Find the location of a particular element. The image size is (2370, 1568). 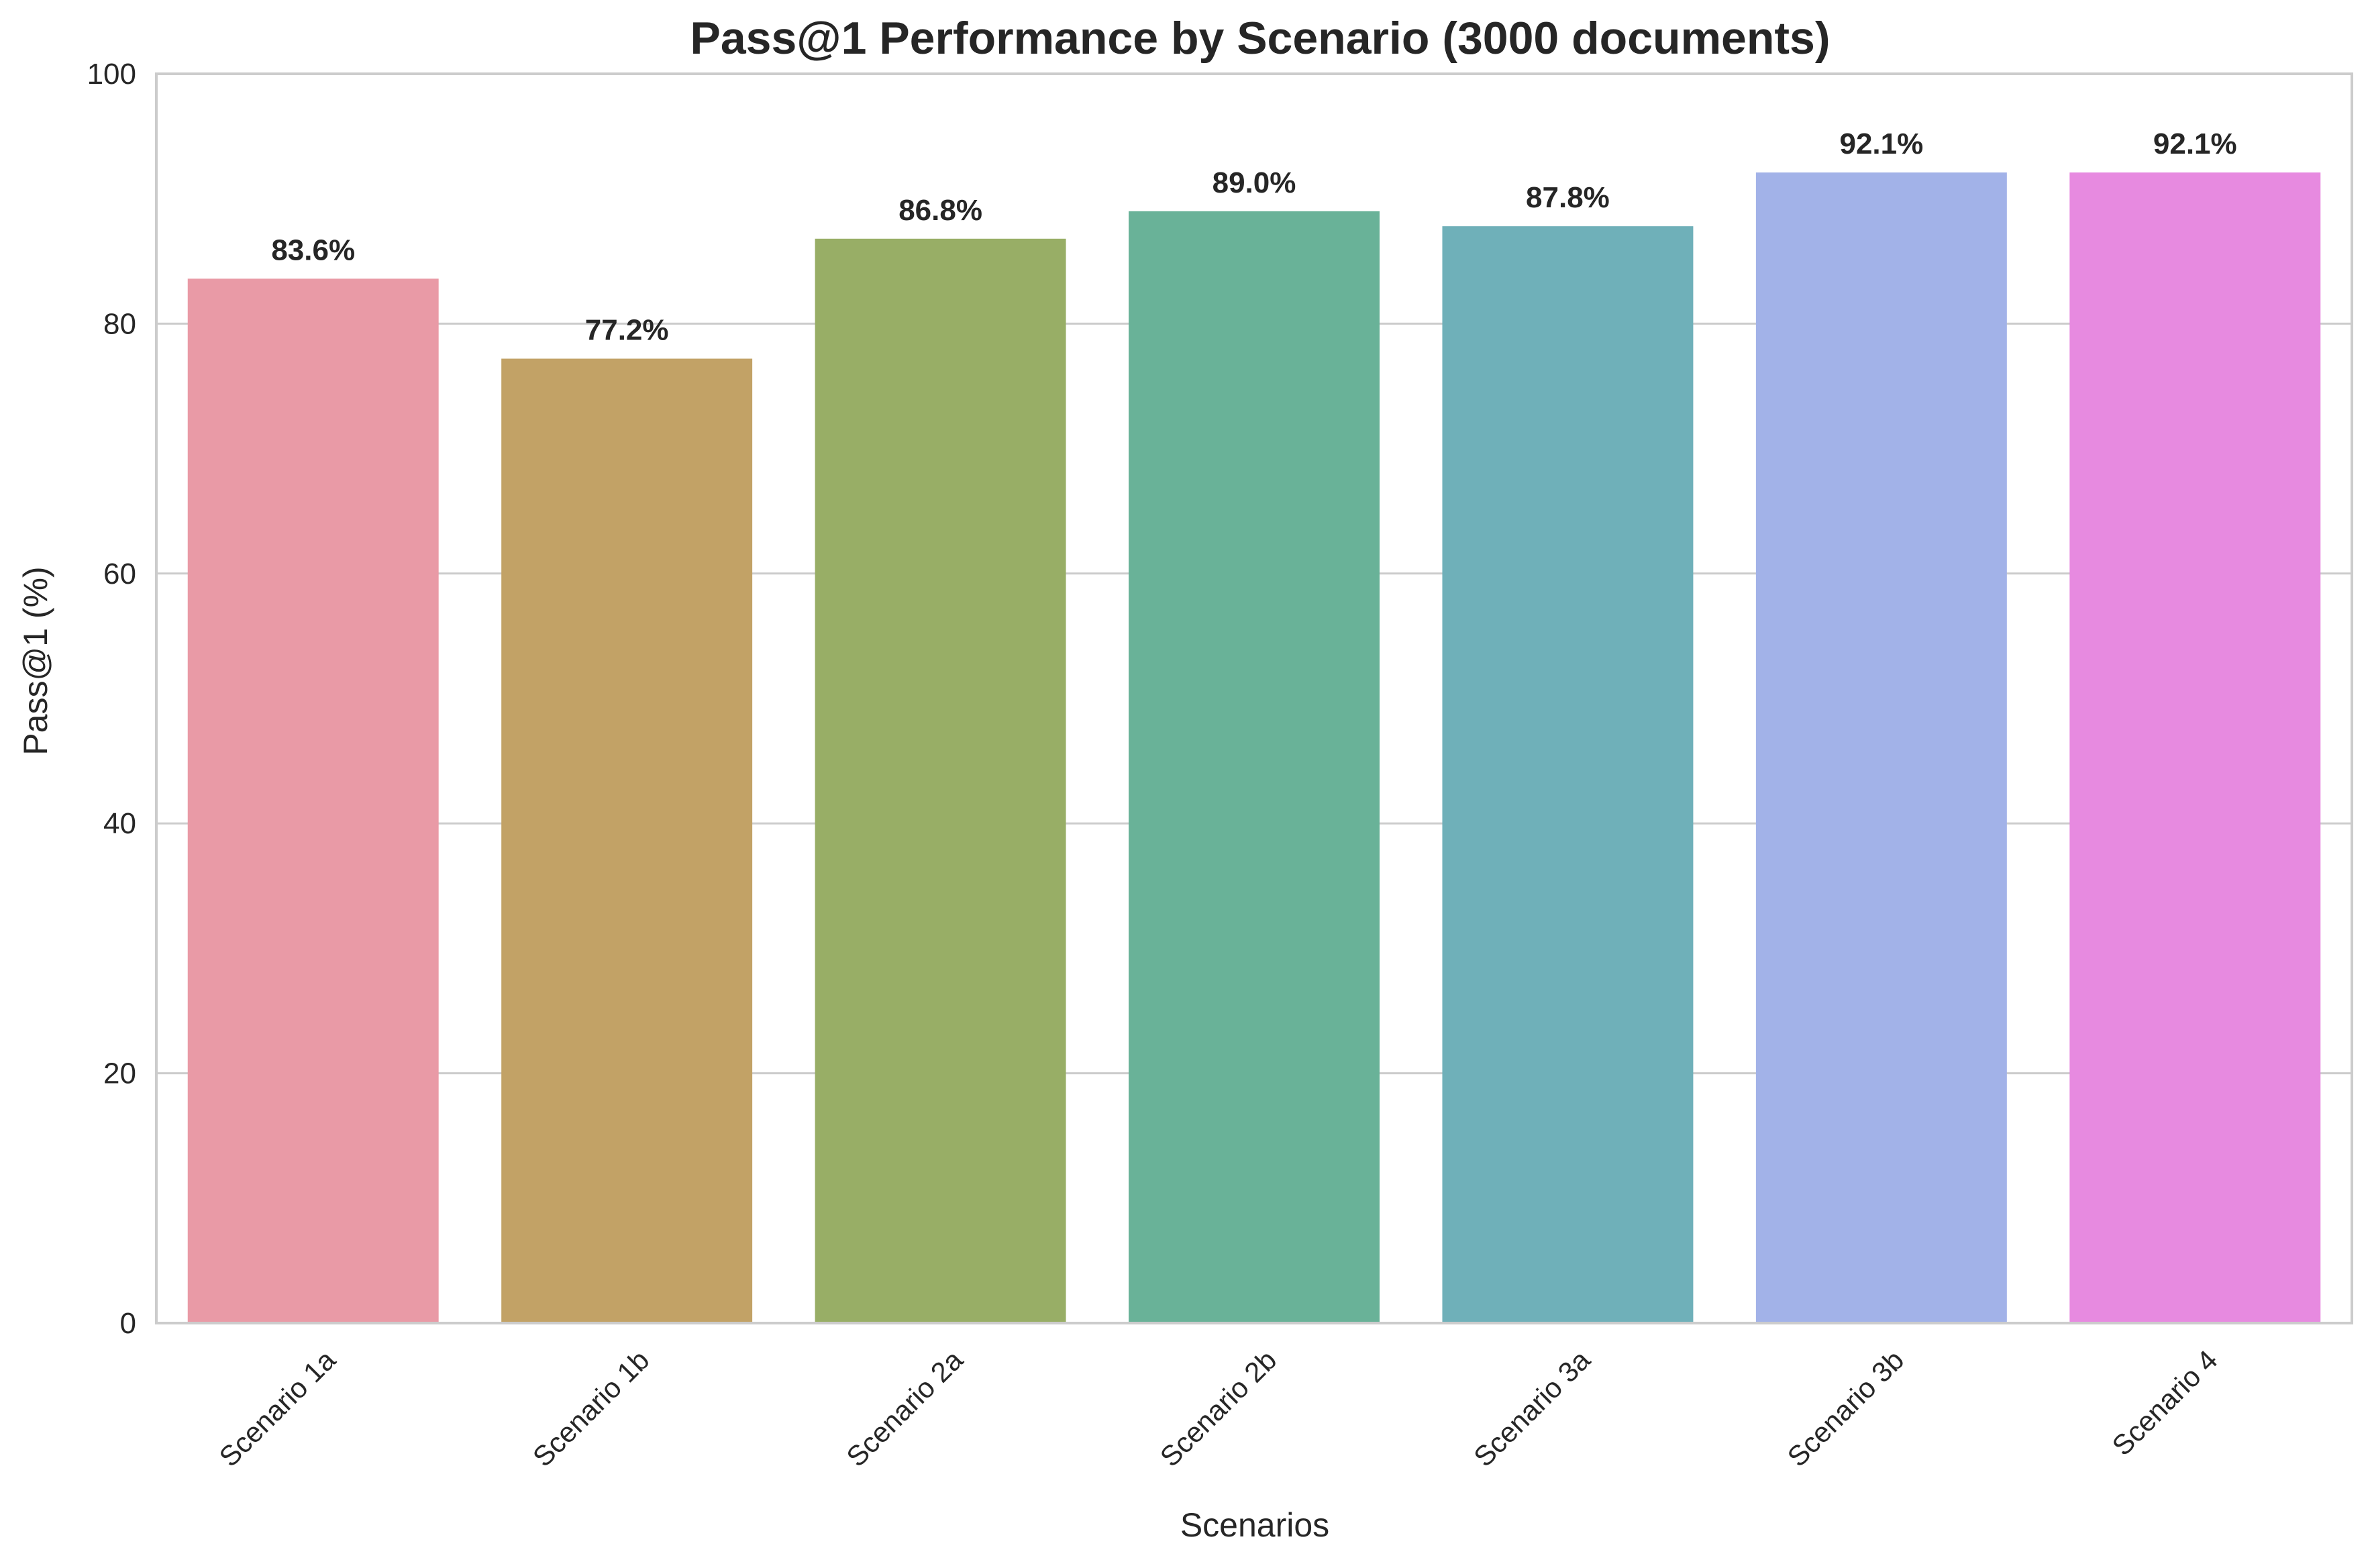

data-label: 87.8% is located at coordinates (1568, 197).